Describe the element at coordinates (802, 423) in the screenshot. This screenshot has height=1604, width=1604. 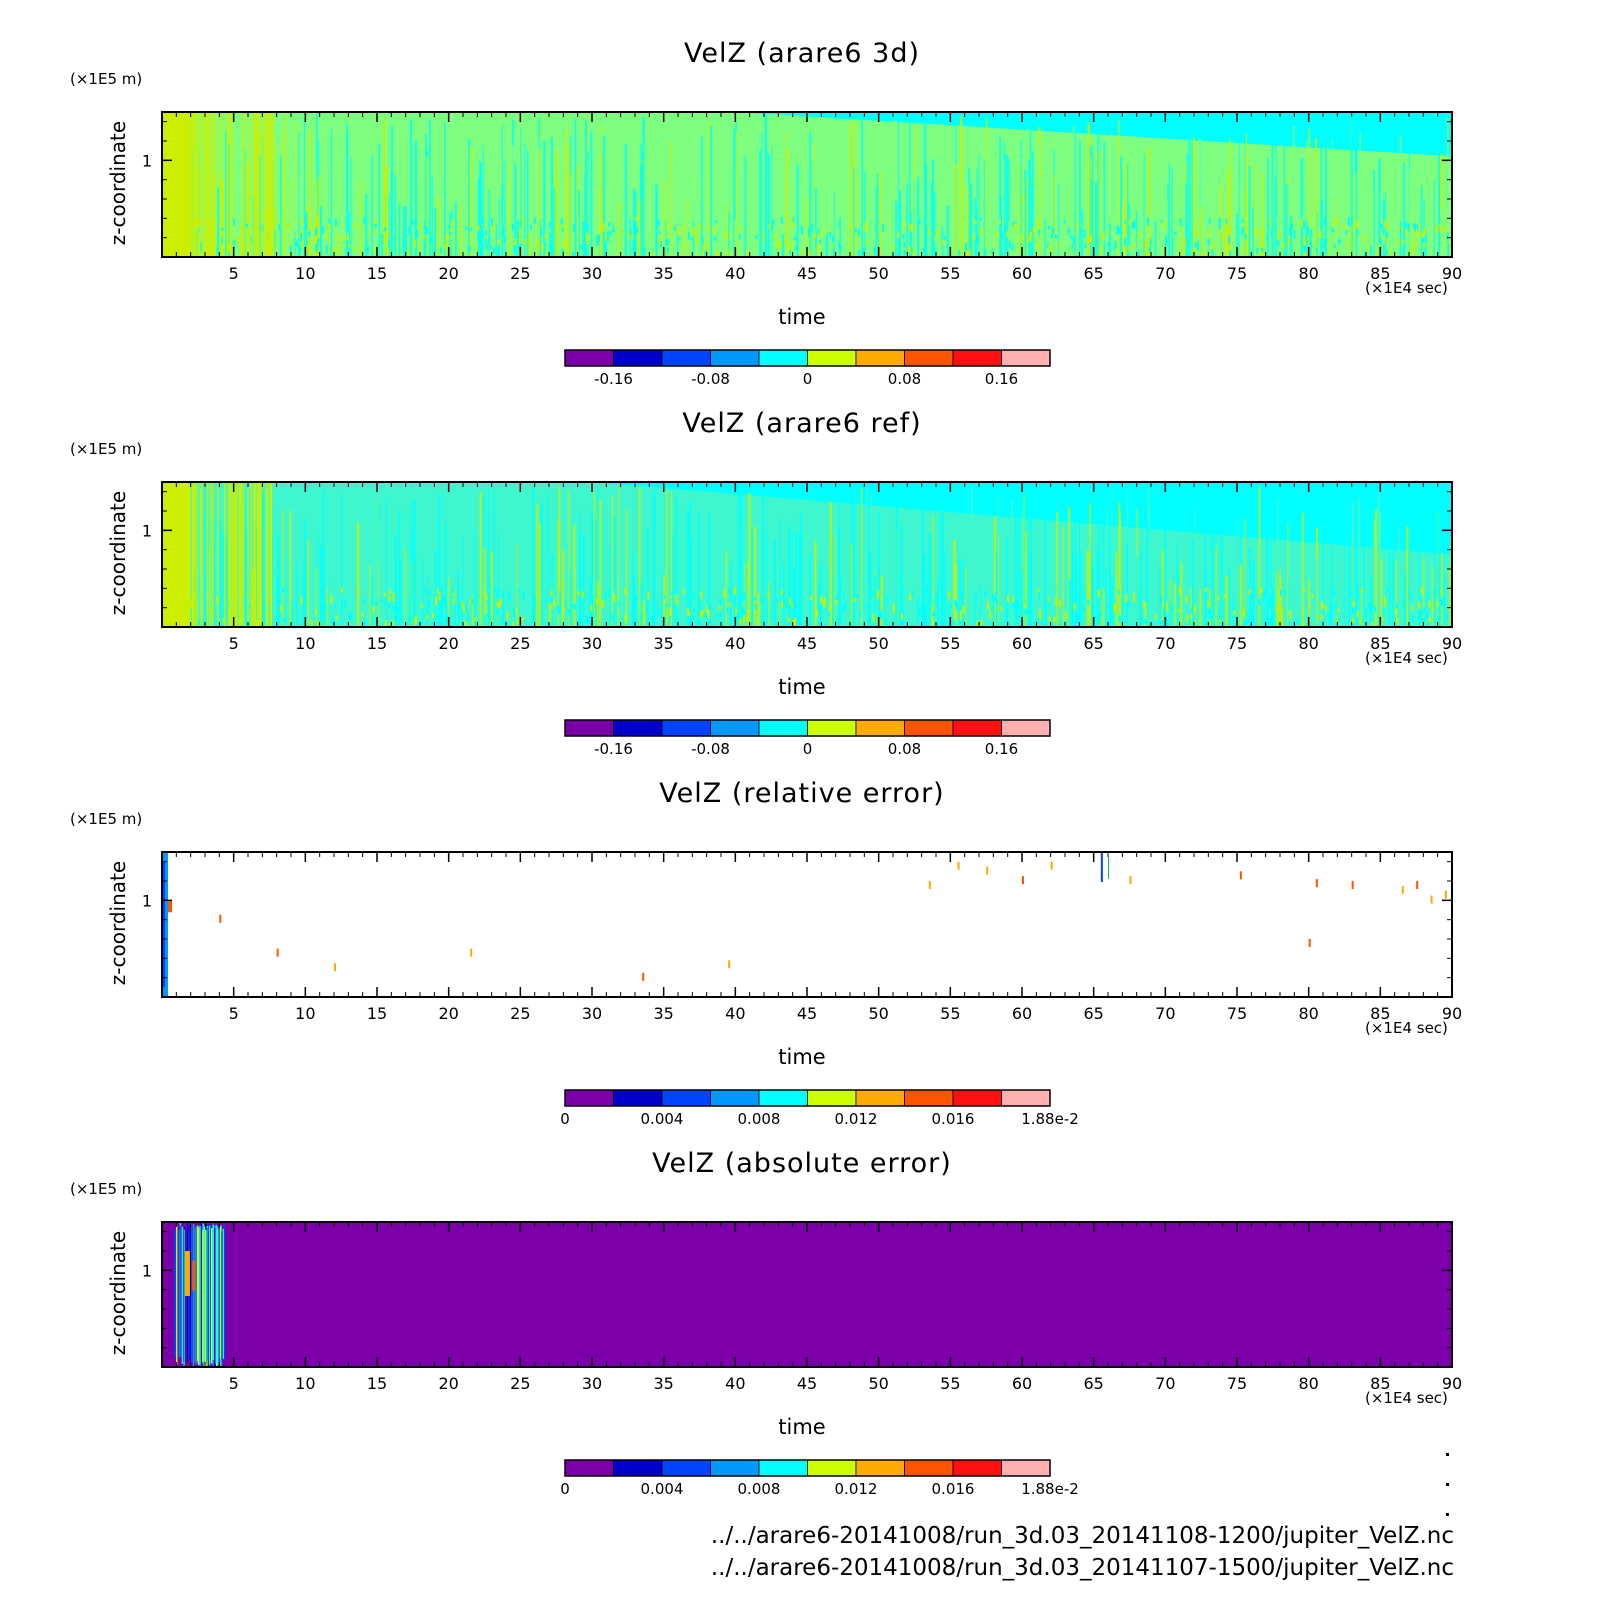
I see `chart-title: VelZ (arare6 ref)` at that location.